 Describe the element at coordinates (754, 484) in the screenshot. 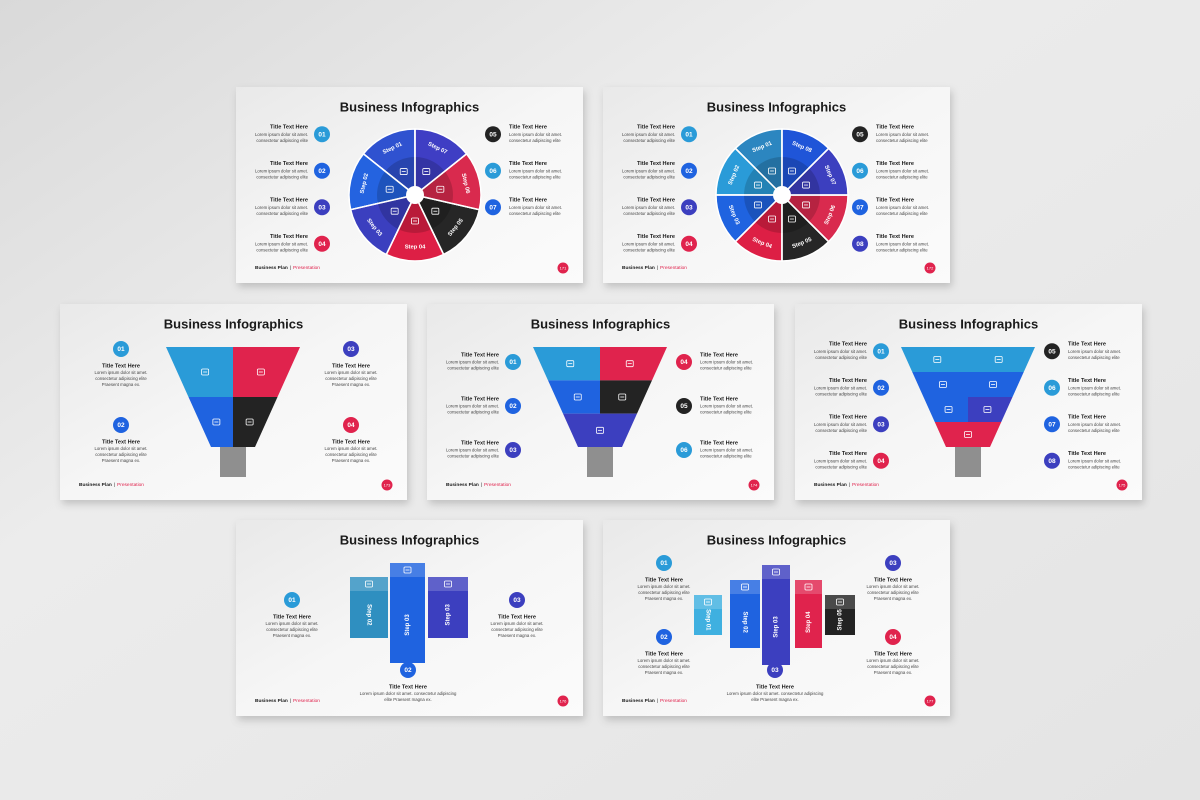

I see `page-number: 174` at that location.